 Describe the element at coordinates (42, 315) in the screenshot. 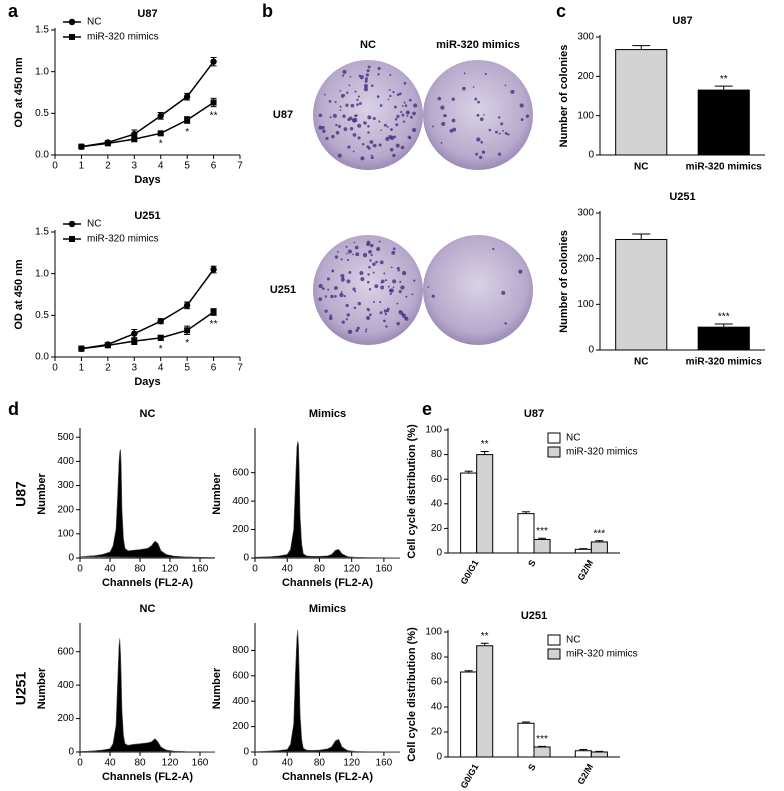

I see `y-tick-label: 0.5` at that location.